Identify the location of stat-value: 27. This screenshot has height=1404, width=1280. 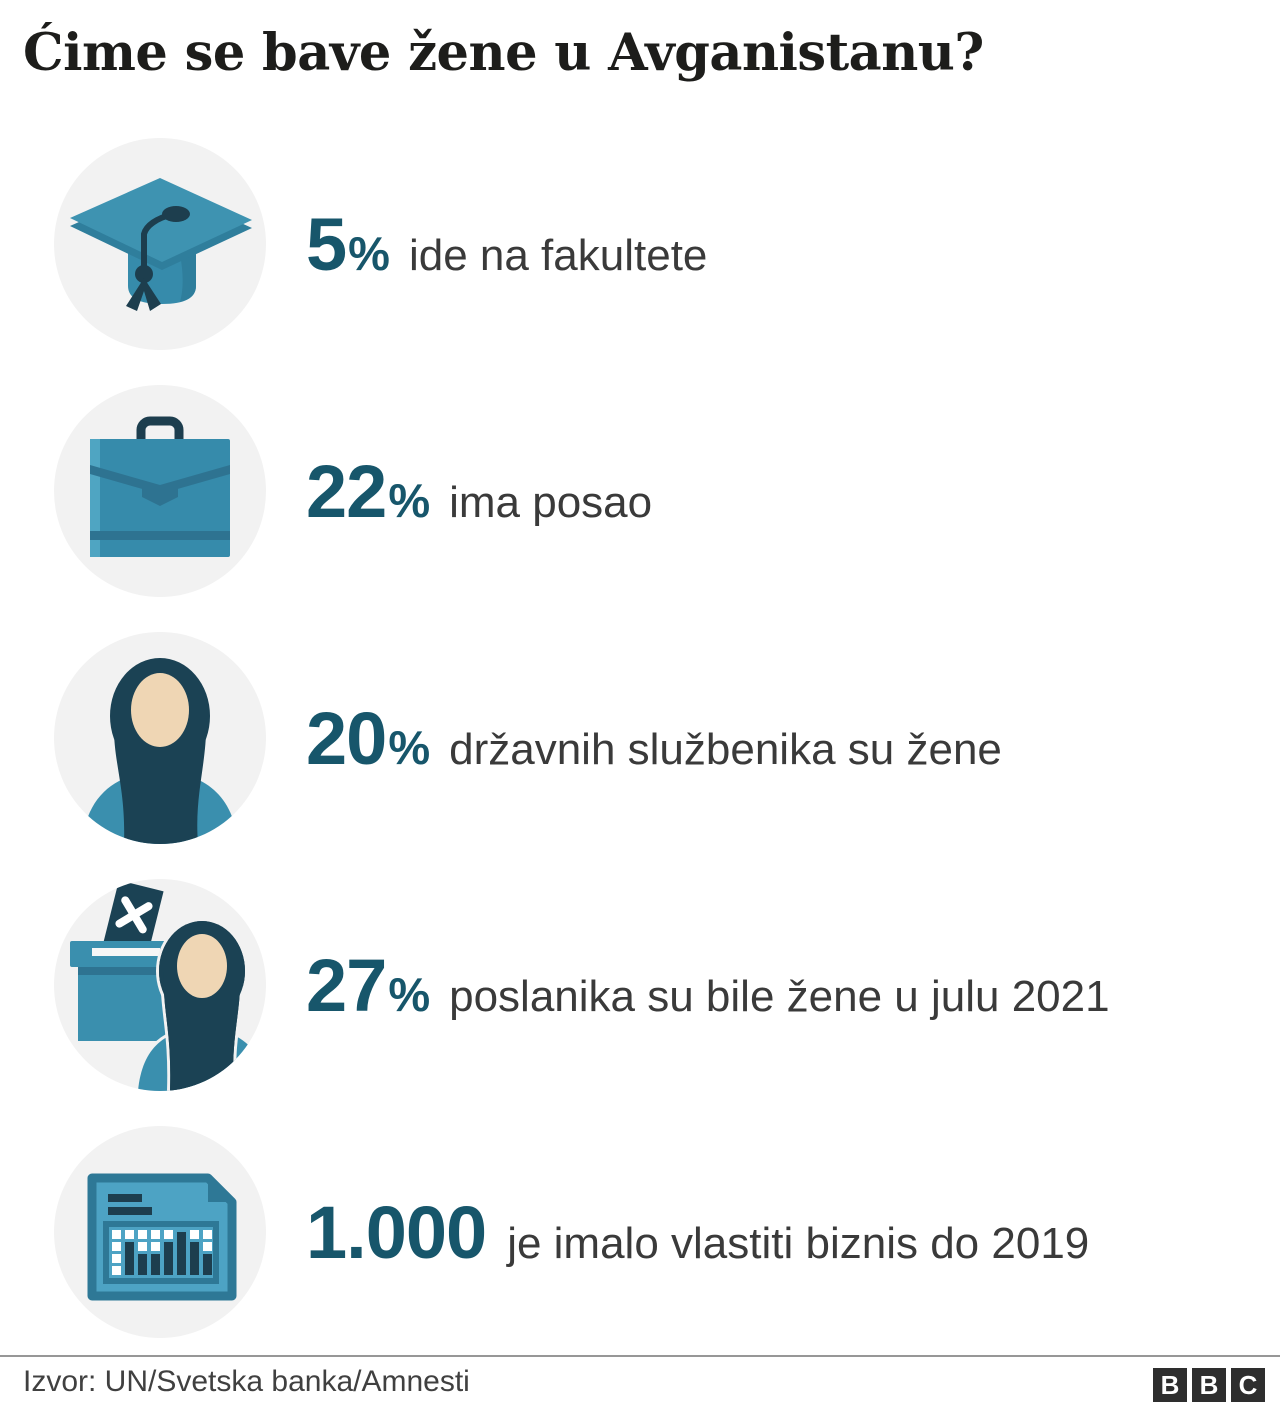
(346, 985).